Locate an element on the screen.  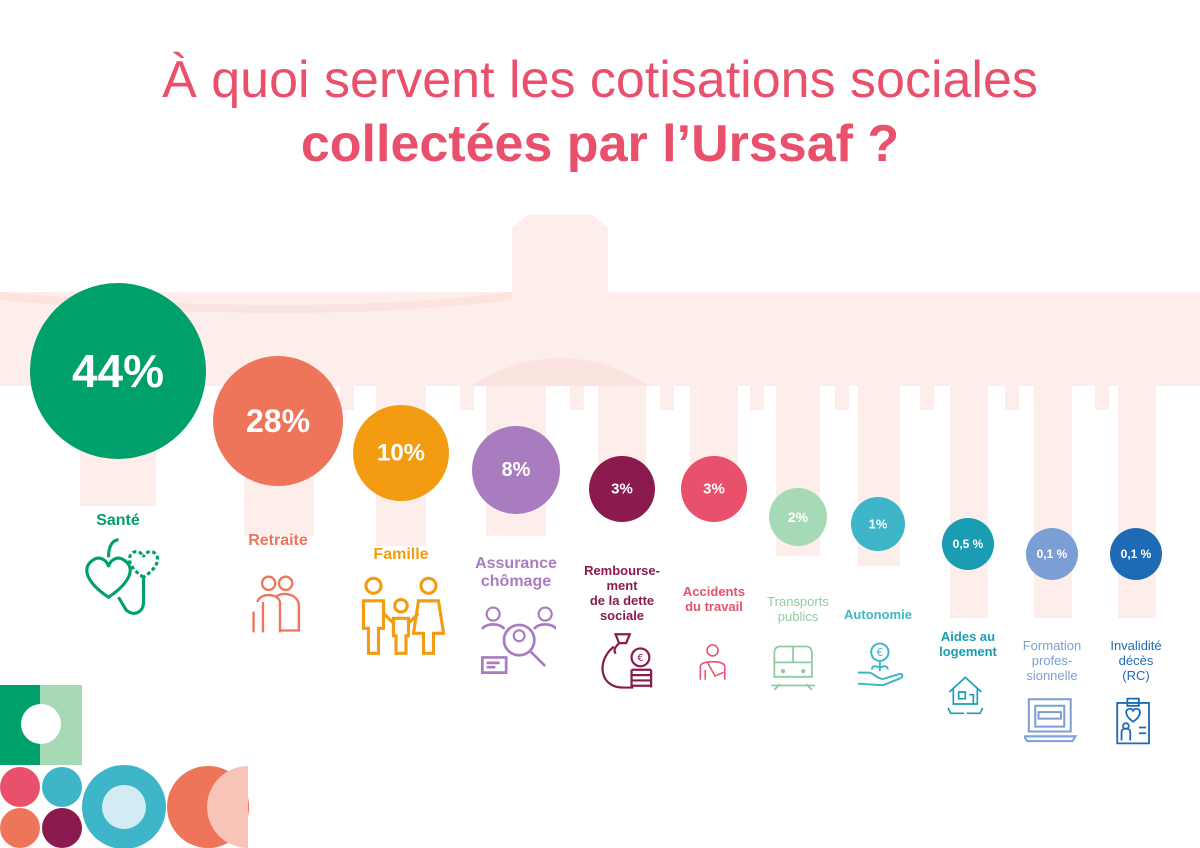
house-hands-icon is located at coordinates (965, 695).